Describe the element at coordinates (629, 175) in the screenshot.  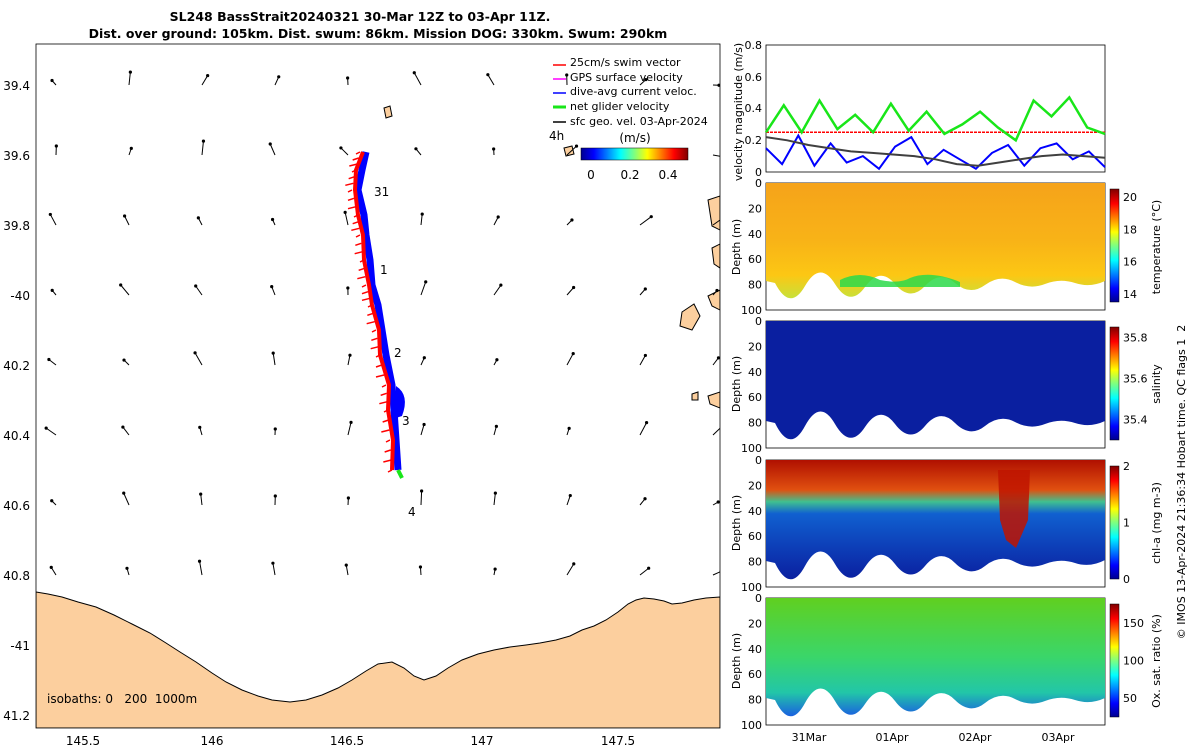
I see `speed-colorbar-tick: 0.2` at that location.